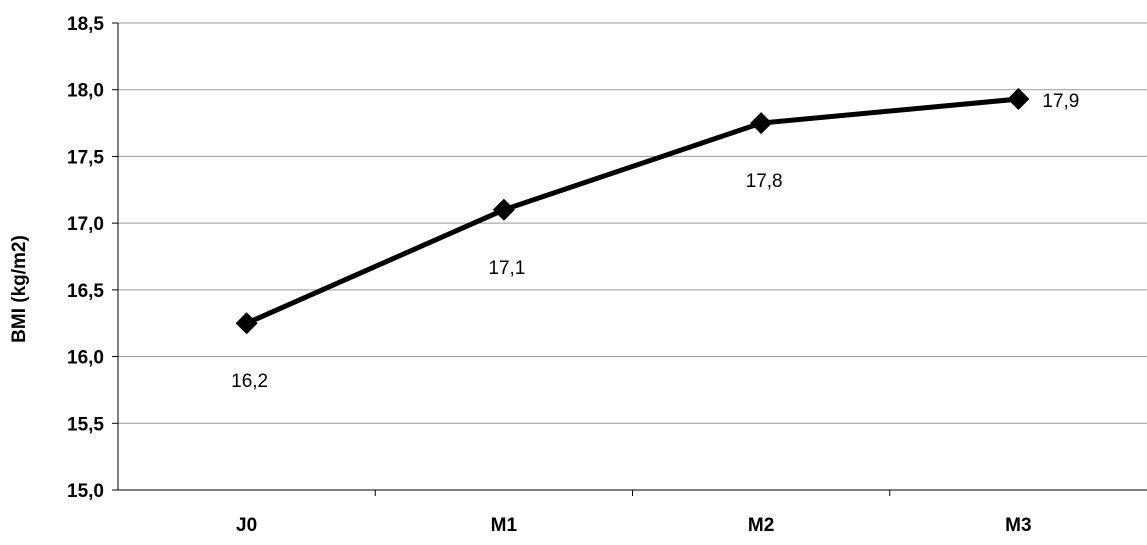 The image size is (1147, 545). What do you see at coordinates (85, 24) in the screenshot?
I see `y-tick-label: 18,5` at bounding box center [85, 24].